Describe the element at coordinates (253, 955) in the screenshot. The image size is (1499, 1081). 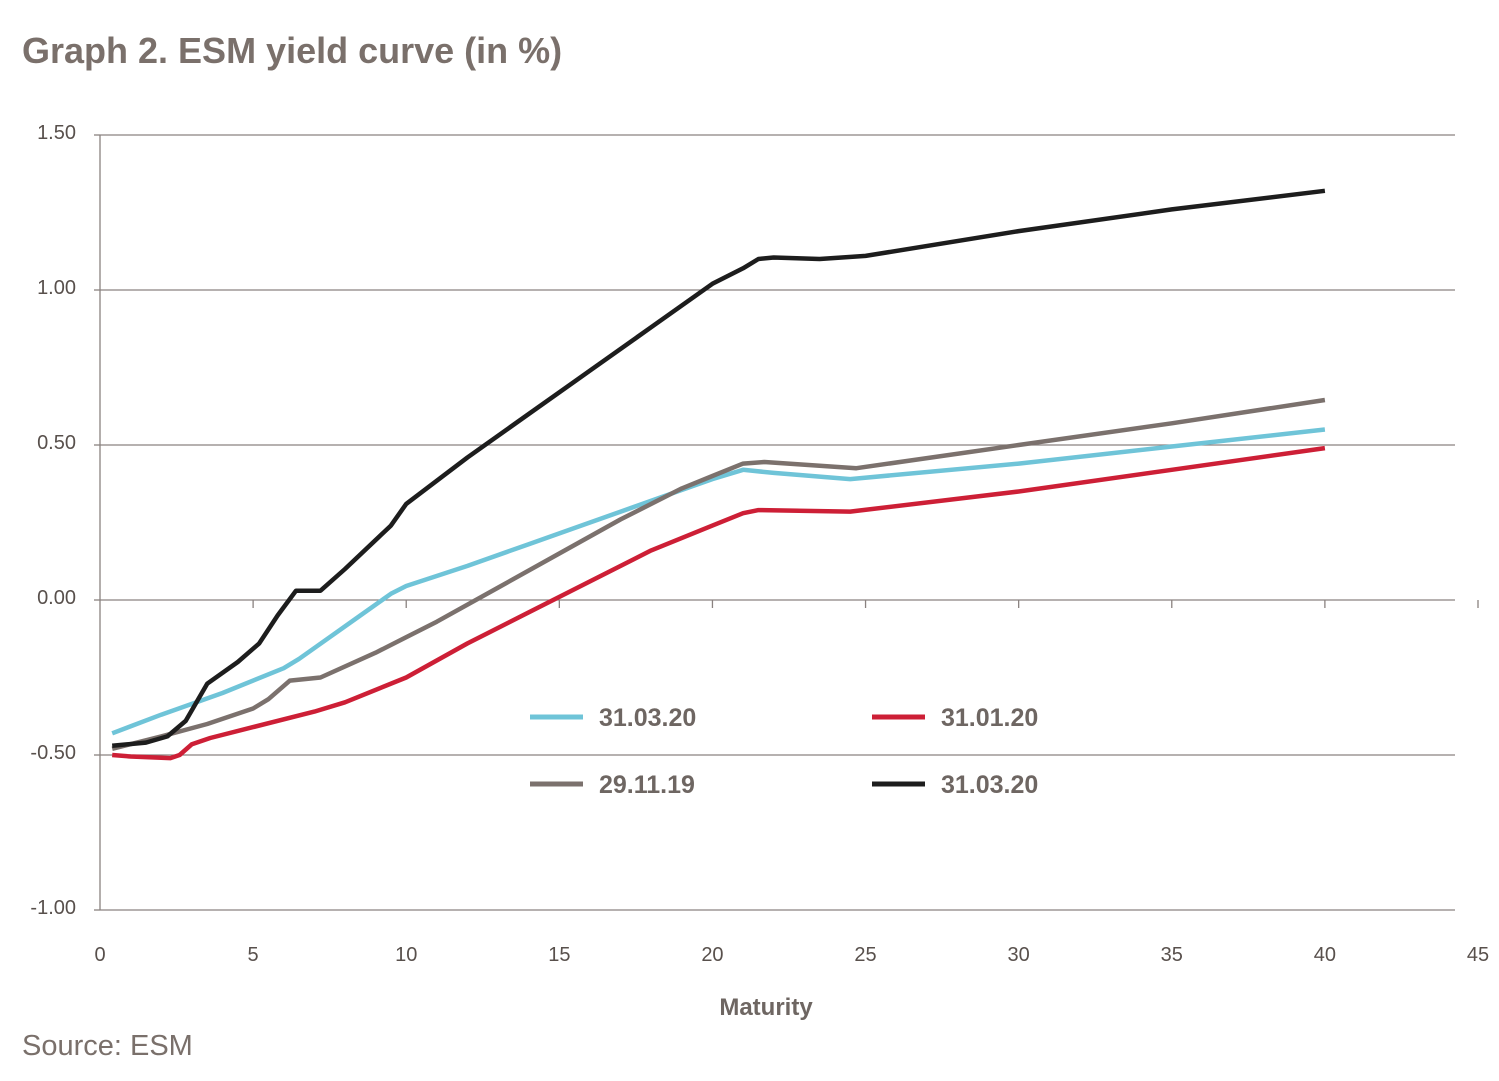
I see `x-tick-label: 5` at that location.